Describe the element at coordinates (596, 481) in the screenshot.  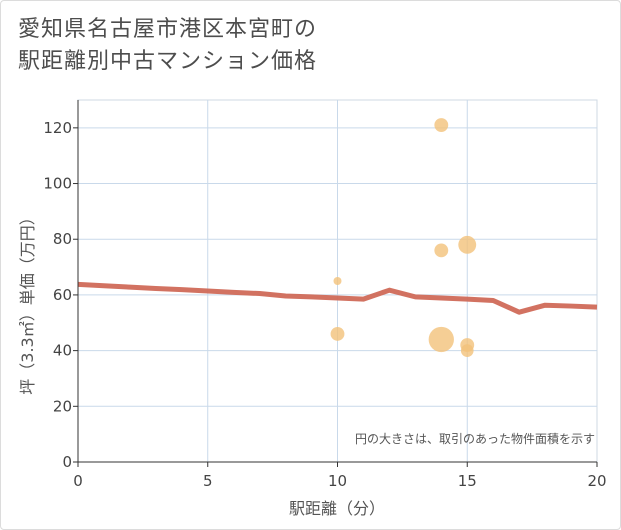
I see `x-tick-label: 20` at that location.